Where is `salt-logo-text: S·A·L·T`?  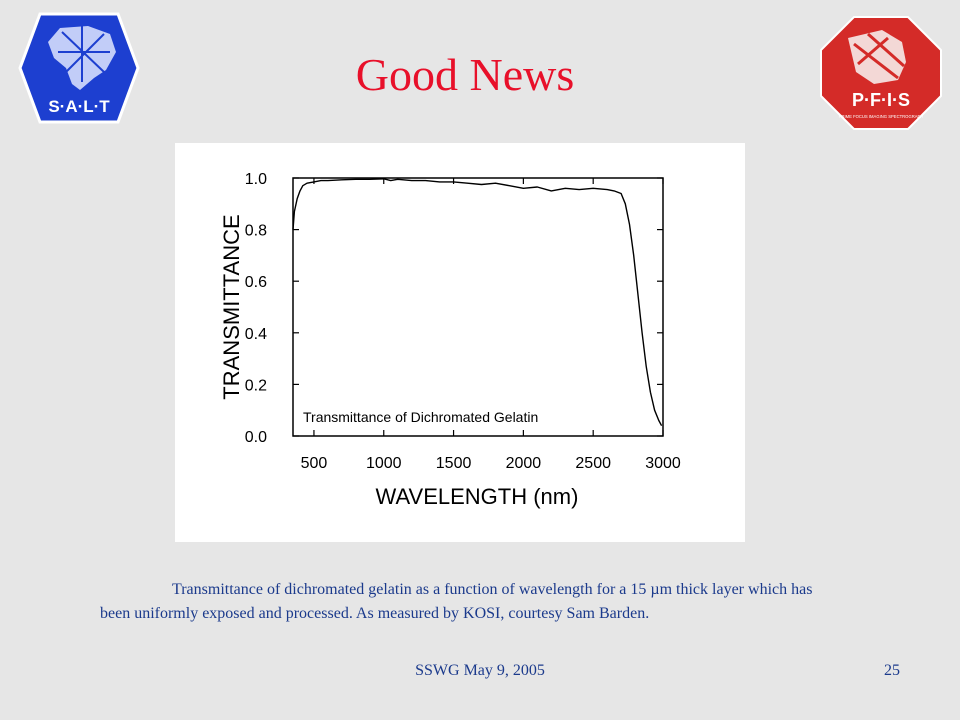 salt-logo-text: S·A·L·T is located at coordinates (79, 106).